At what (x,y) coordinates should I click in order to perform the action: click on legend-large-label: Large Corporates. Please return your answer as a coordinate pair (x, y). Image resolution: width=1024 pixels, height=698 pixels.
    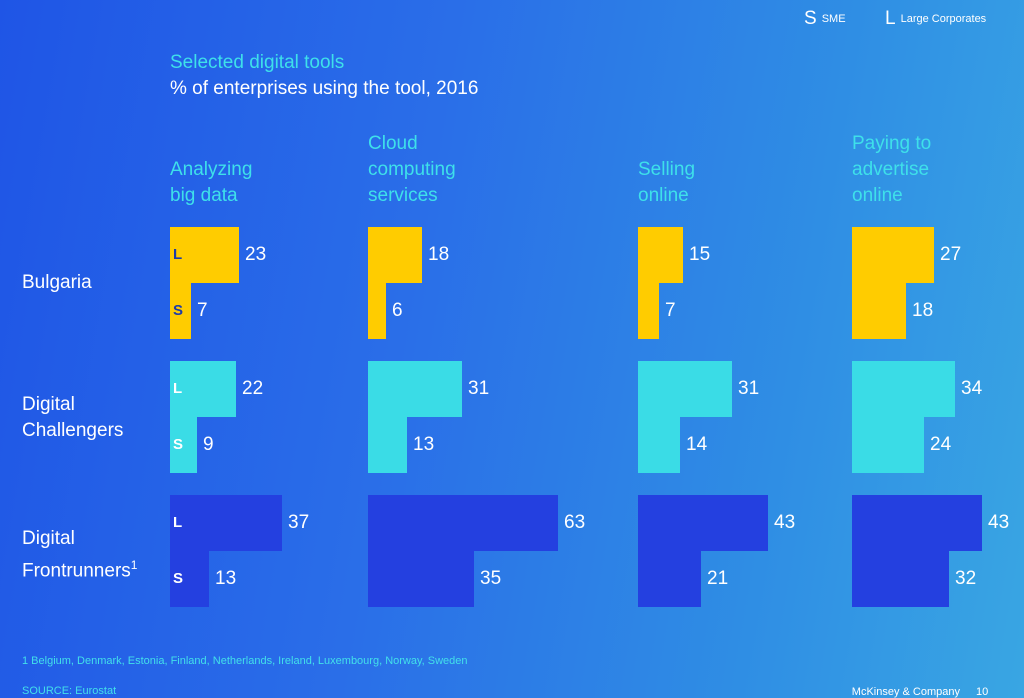
    Looking at the image, I should click on (943, 19).